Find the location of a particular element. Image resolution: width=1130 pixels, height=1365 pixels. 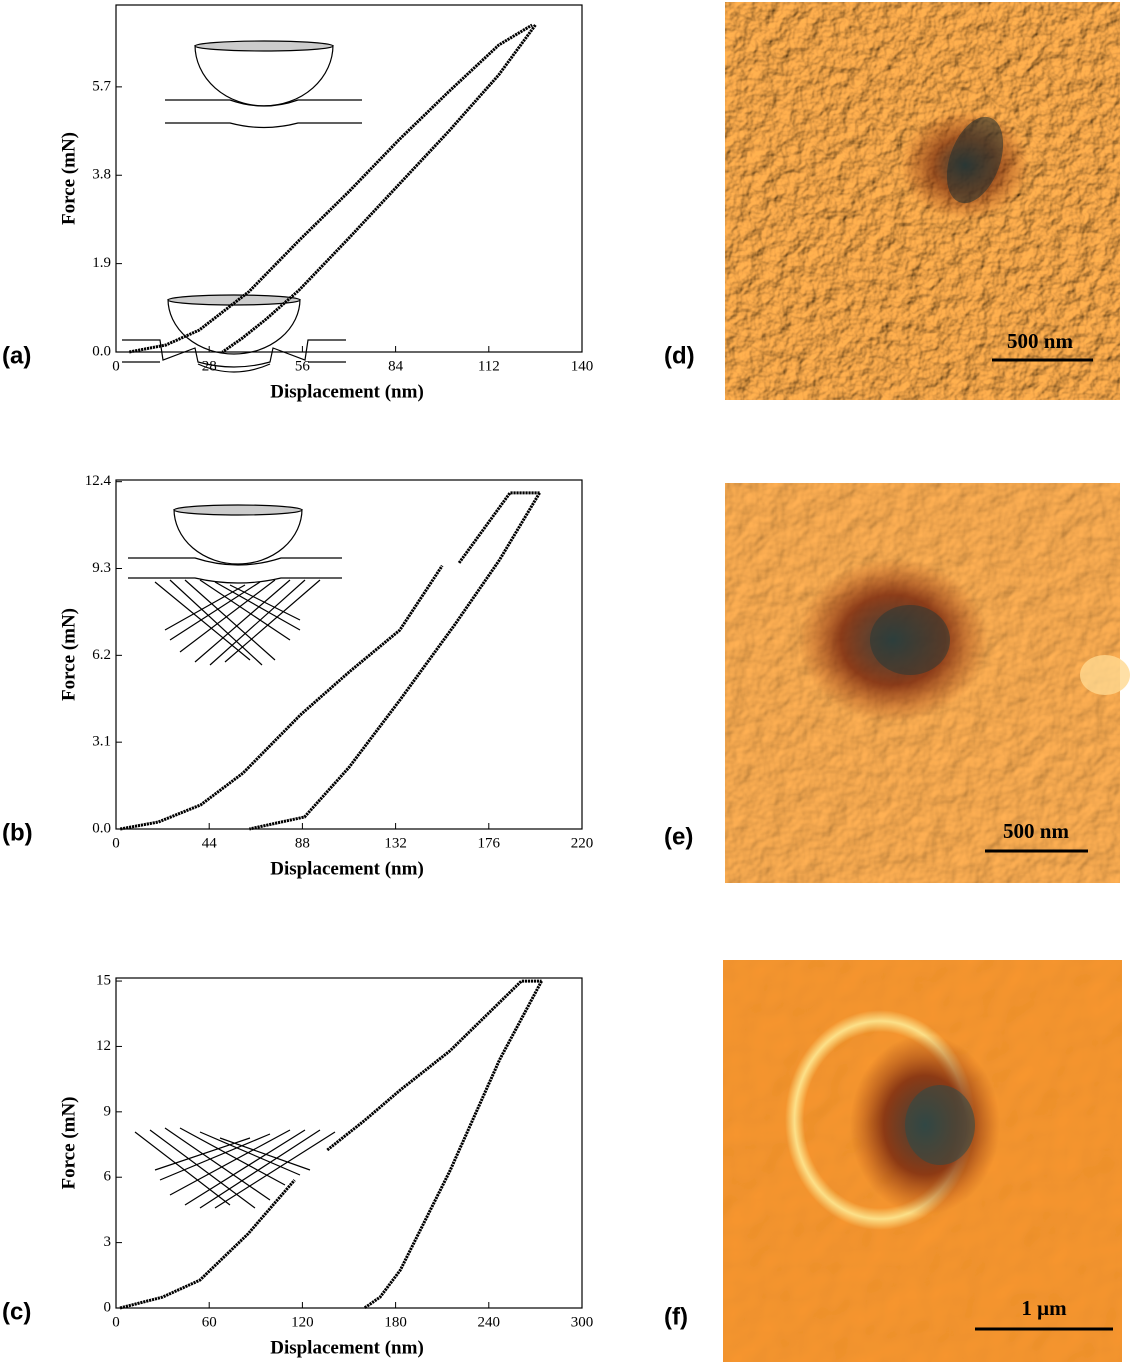

afm-image-e: 500 nm is located at coordinates (927, 683).